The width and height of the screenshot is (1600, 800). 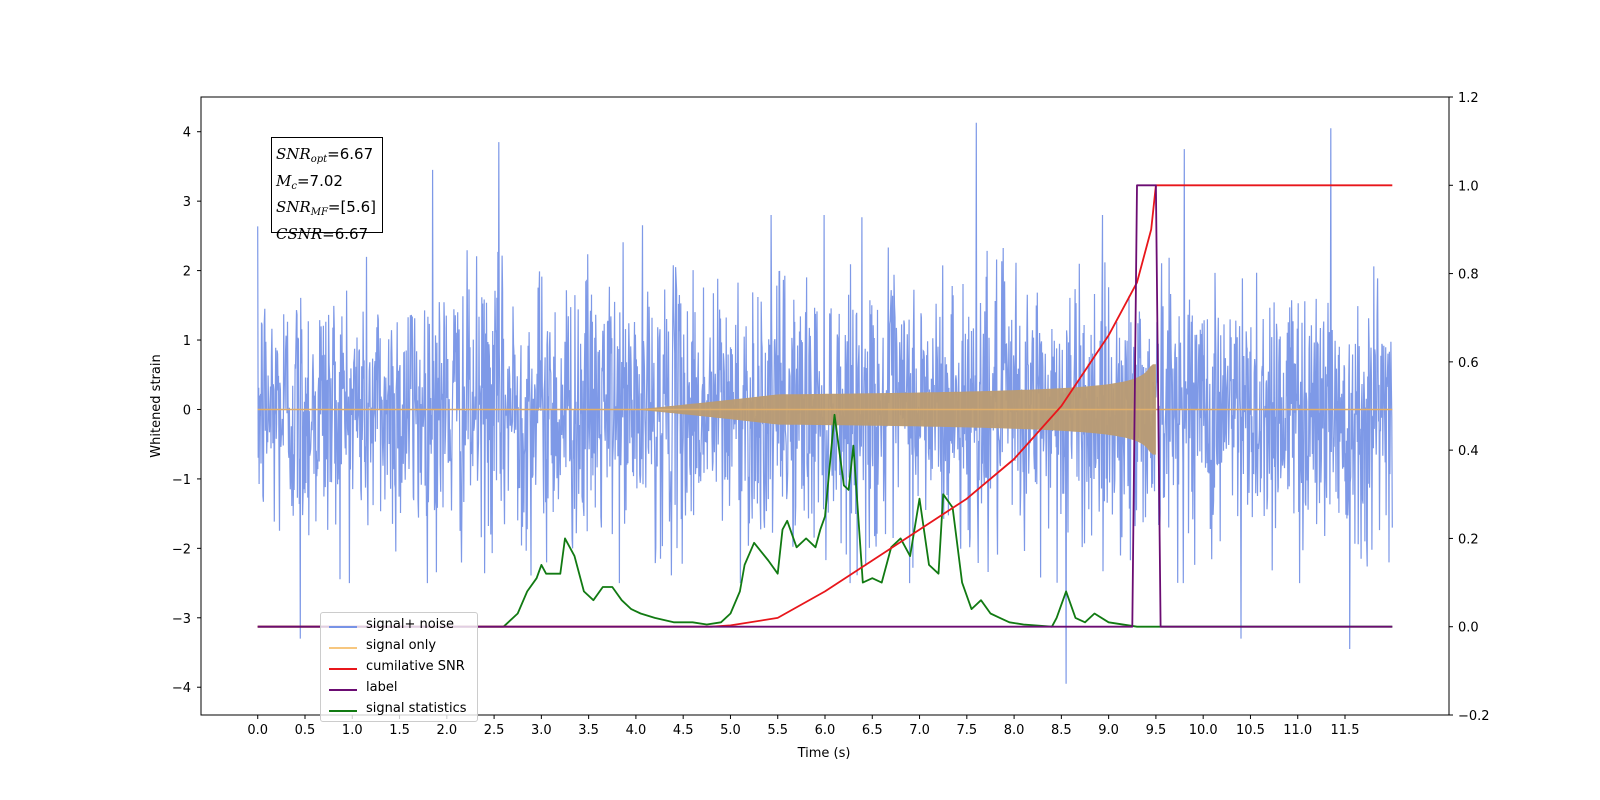 I want to click on legend-label: signal statistics, so click(x=416, y=708).